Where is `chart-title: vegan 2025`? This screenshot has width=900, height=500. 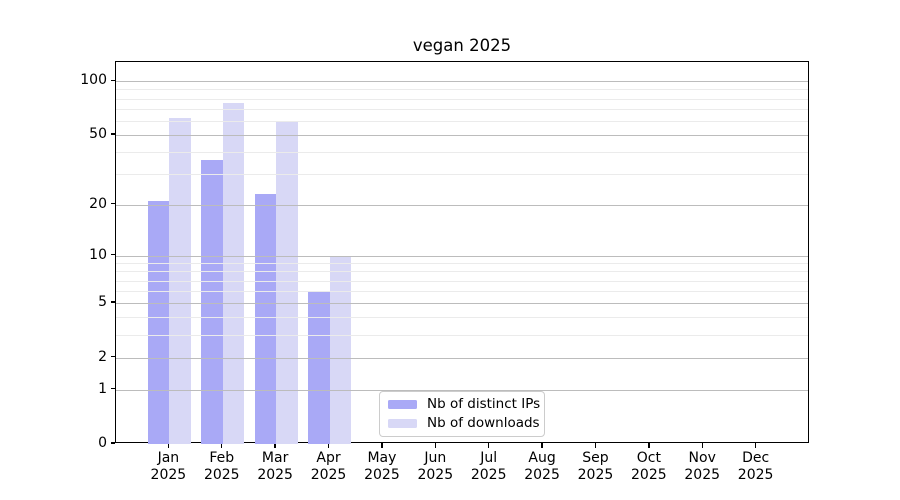
chart-title: vegan 2025 is located at coordinates (462, 45).